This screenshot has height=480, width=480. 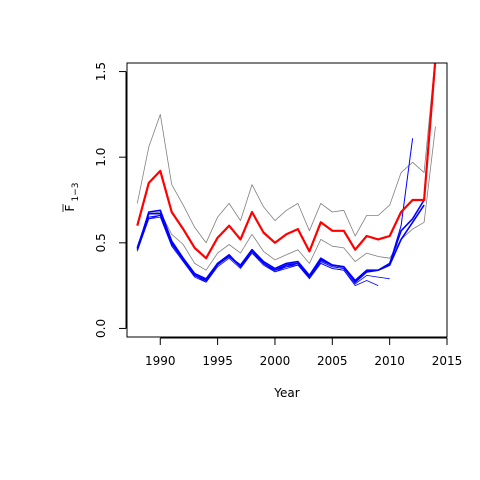 What do you see at coordinates (160, 361) in the screenshot?
I see `x-tick-label: 1990` at bounding box center [160, 361].